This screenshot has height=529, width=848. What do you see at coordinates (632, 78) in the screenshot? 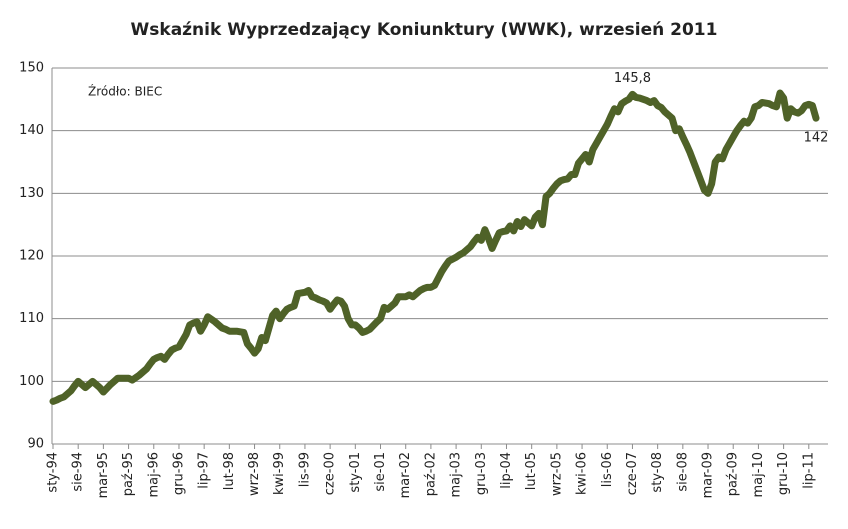
I see `value-label: 145,8` at bounding box center [632, 78].